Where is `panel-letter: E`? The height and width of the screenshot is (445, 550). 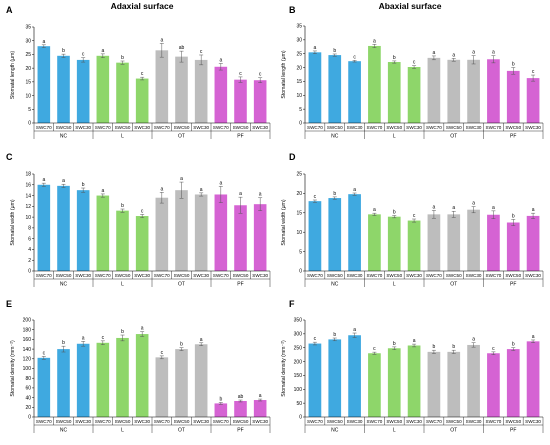 panel-letter: E is located at coordinates (9, 304).